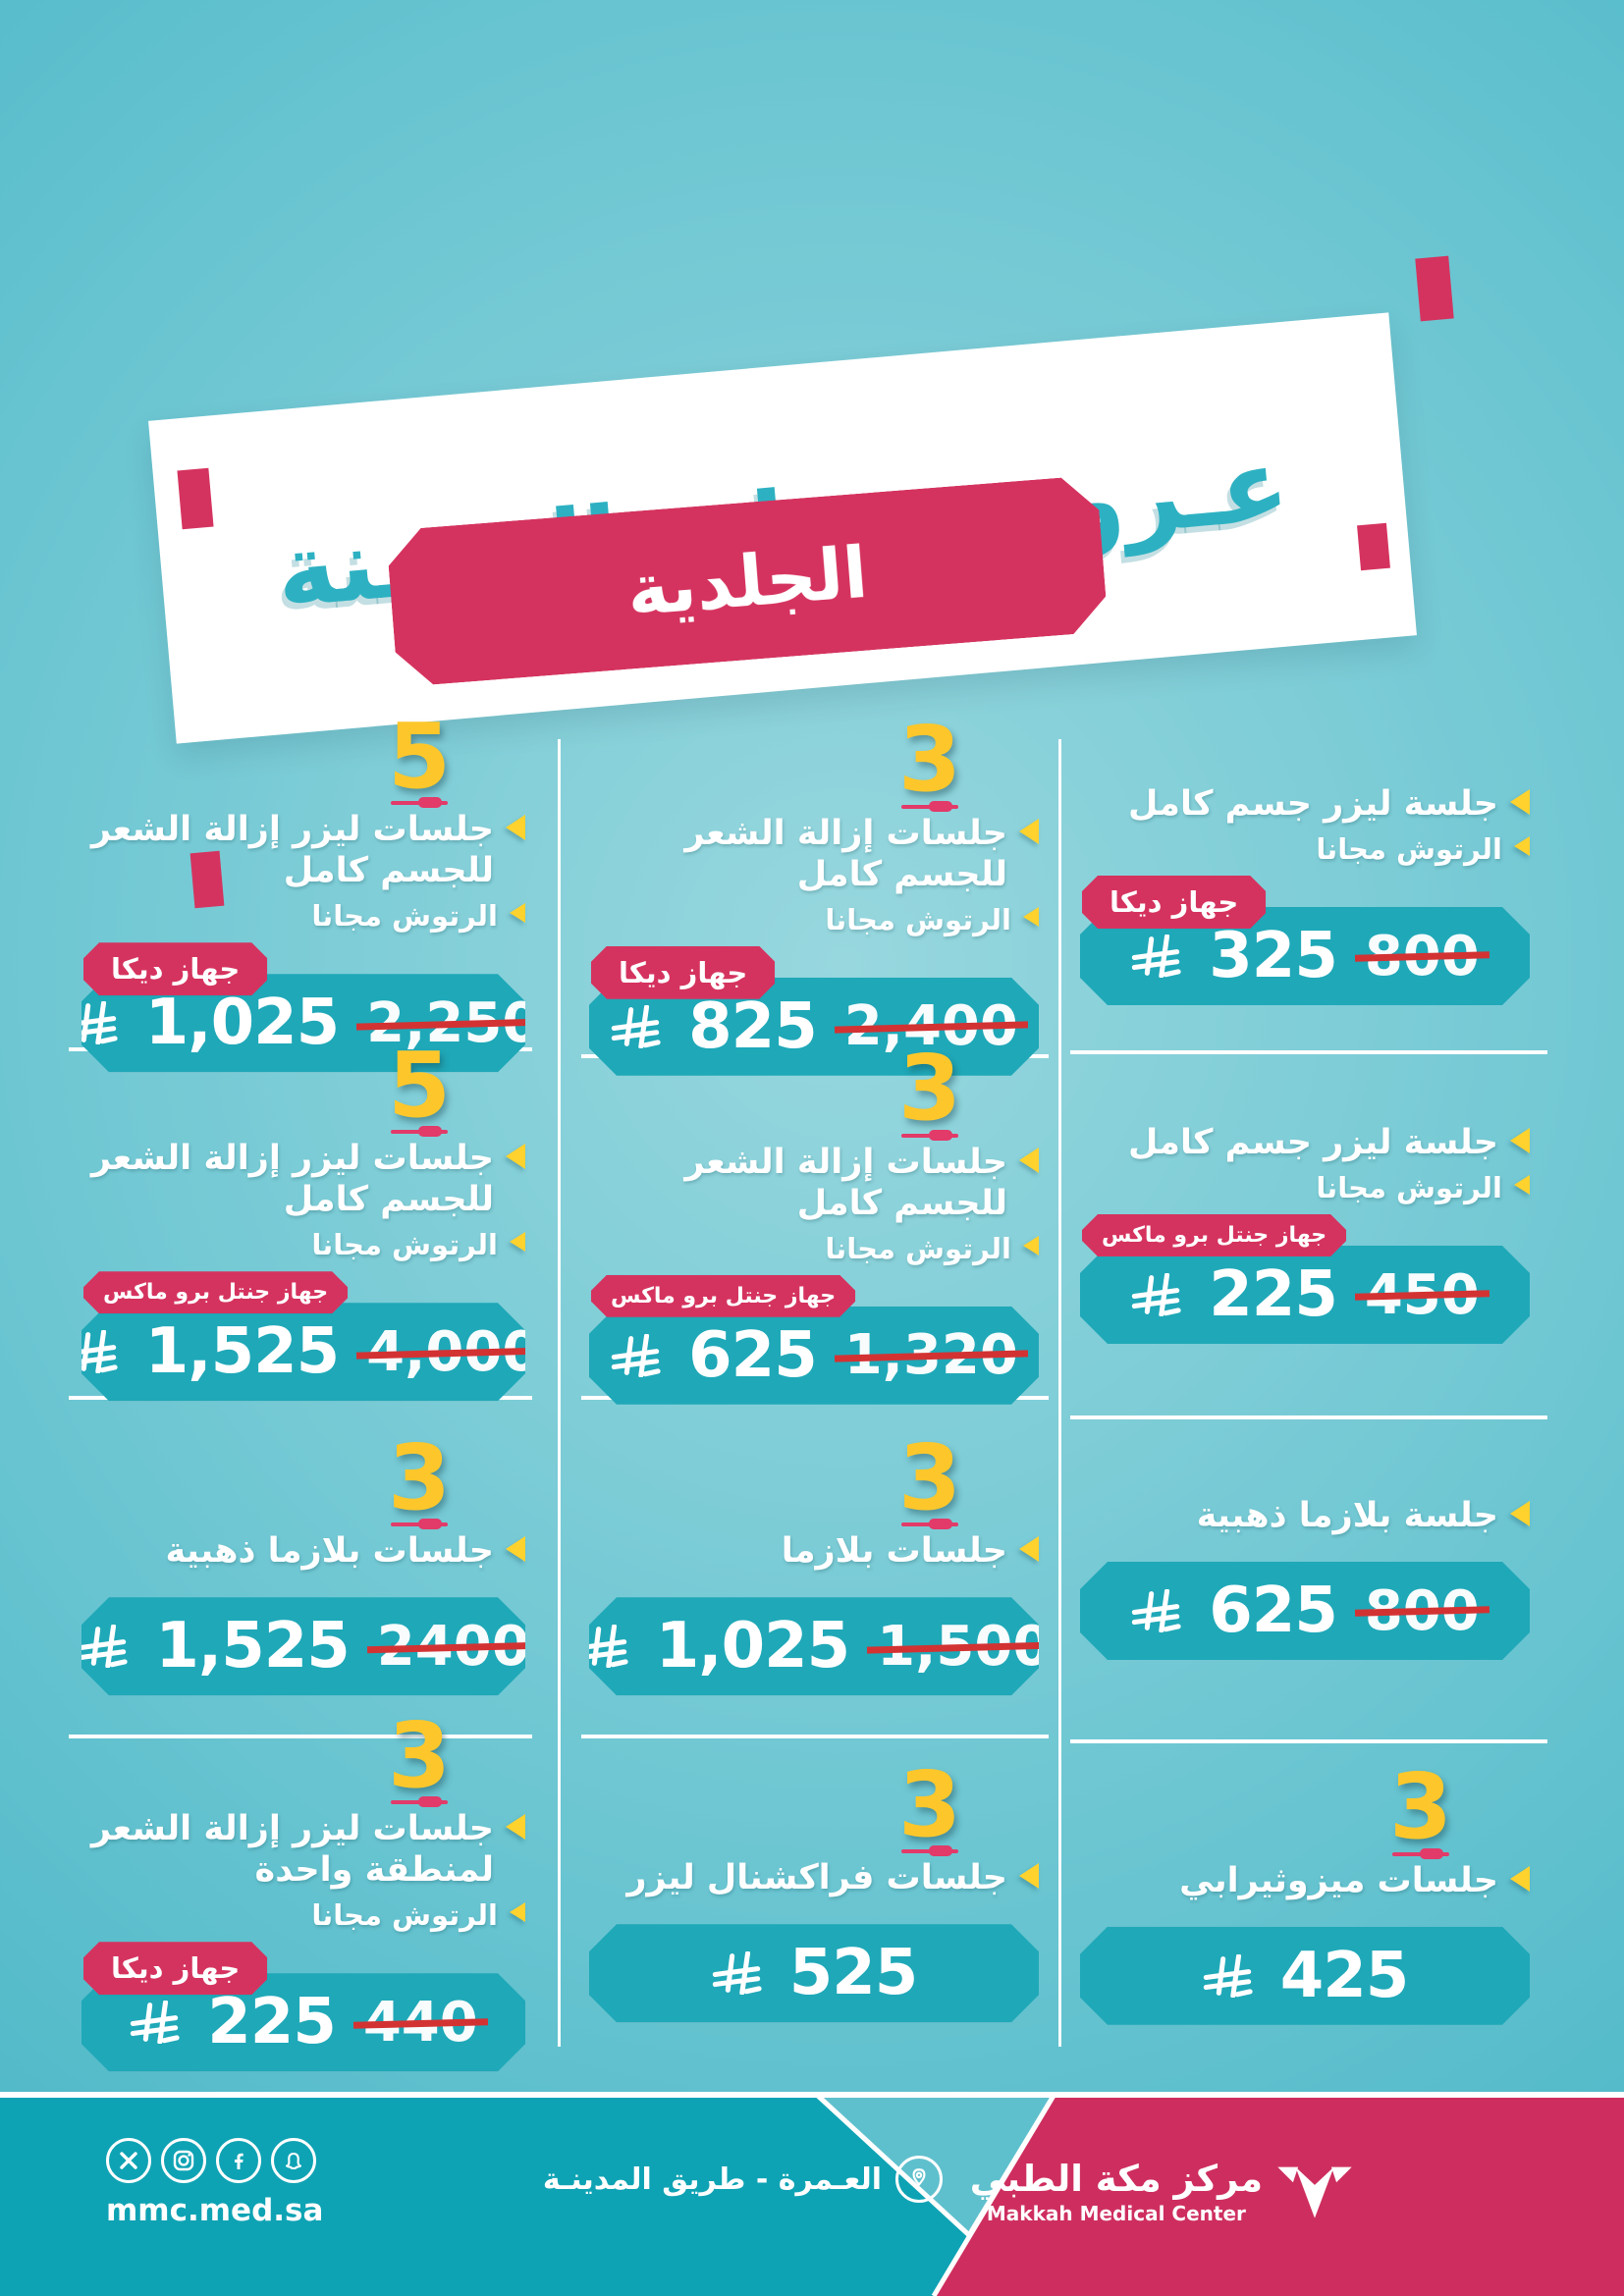 The width and height of the screenshot is (1624, 2296). Describe the element at coordinates (1305, 1295) in the screenshot. I see `price-pill: 225 450` at that location.